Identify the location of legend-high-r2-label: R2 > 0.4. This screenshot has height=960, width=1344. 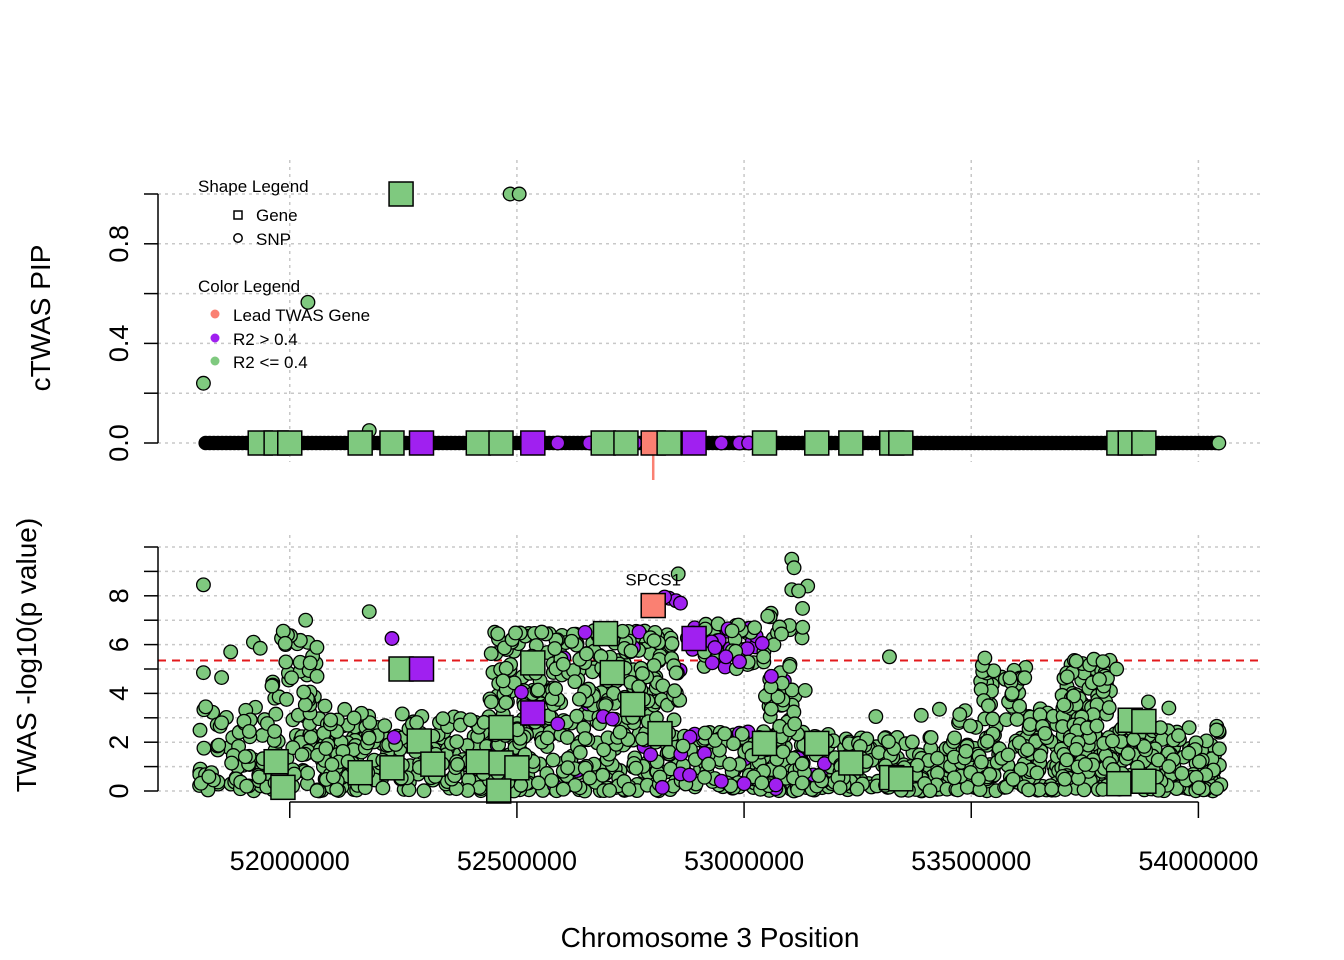
(265, 339).